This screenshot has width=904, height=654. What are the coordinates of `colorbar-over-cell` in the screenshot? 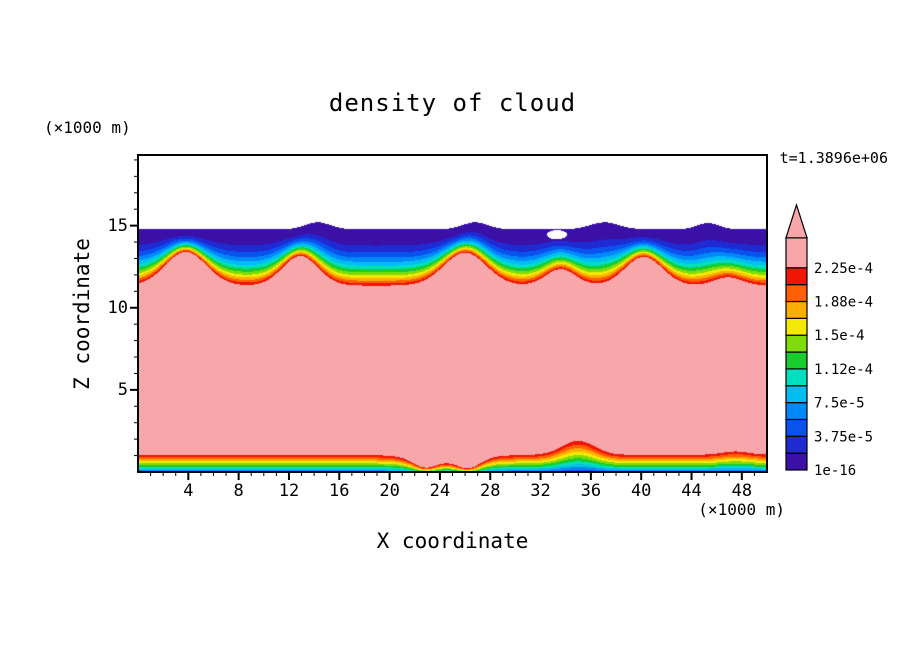 It's located at (796, 253).